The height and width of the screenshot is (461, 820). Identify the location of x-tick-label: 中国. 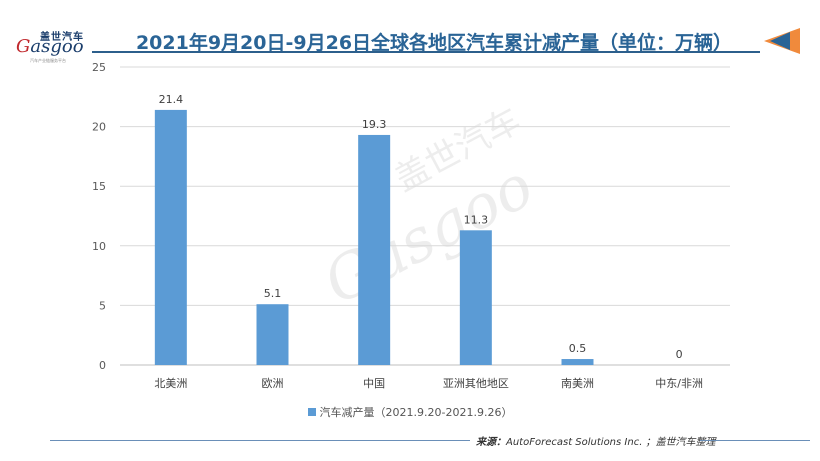
(374, 383).